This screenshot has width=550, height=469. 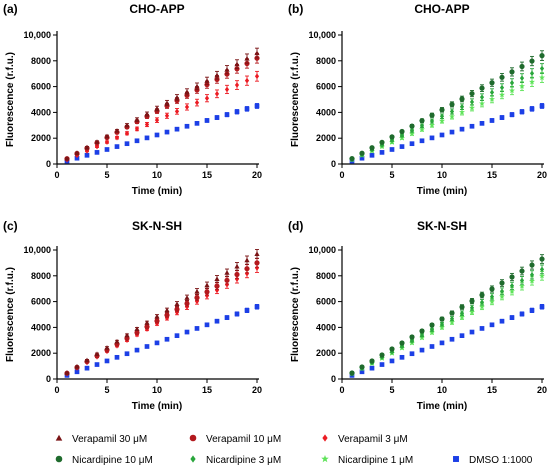 I want to click on series-verapamil-10-m, so click(x=162, y=317).